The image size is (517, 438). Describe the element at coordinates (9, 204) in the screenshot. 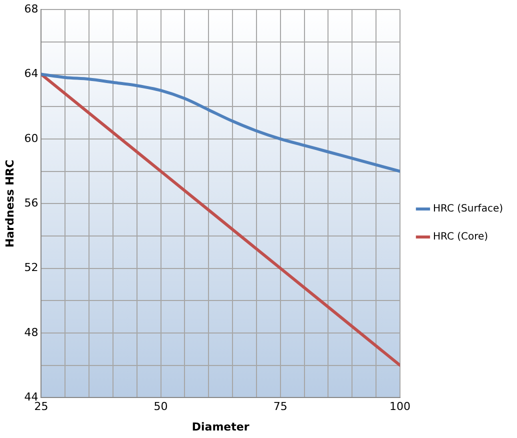

I see `y-axis-title: Hardness HRC` at that location.